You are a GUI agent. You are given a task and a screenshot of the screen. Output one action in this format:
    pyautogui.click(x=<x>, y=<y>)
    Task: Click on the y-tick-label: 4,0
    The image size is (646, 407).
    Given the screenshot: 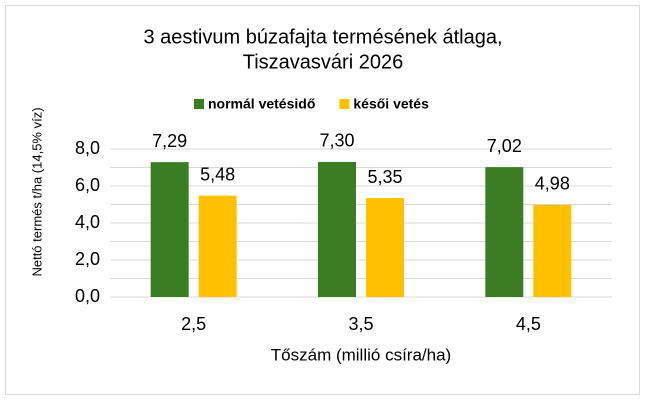 What is the action you would take?
    pyautogui.click(x=87, y=222)
    